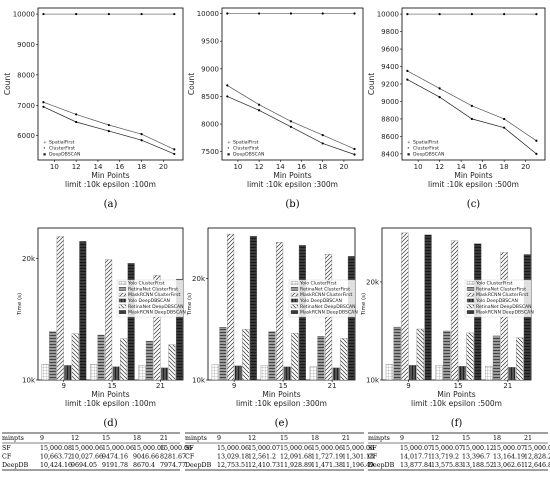 The width and height of the screenshot is (550, 477). I want to click on y-tick-label: 6000, so click(26, 136).